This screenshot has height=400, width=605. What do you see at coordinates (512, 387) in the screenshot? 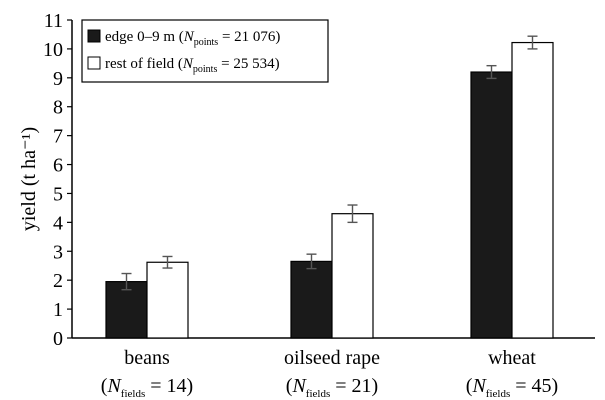
I see `x-category-sublabel: (Nfields = 45)` at bounding box center [512, 387].